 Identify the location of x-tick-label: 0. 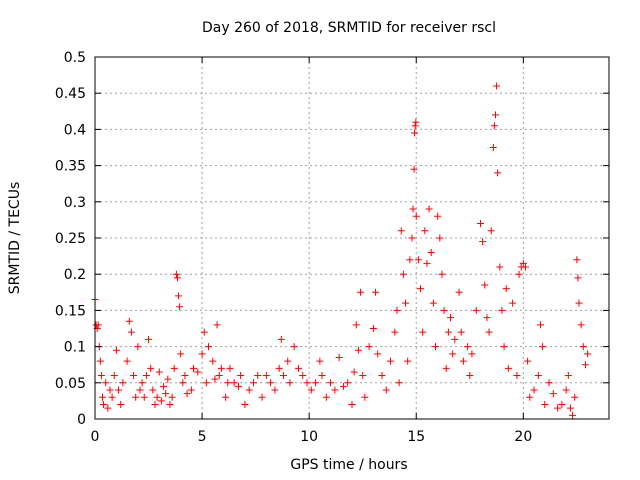
(95, 437).